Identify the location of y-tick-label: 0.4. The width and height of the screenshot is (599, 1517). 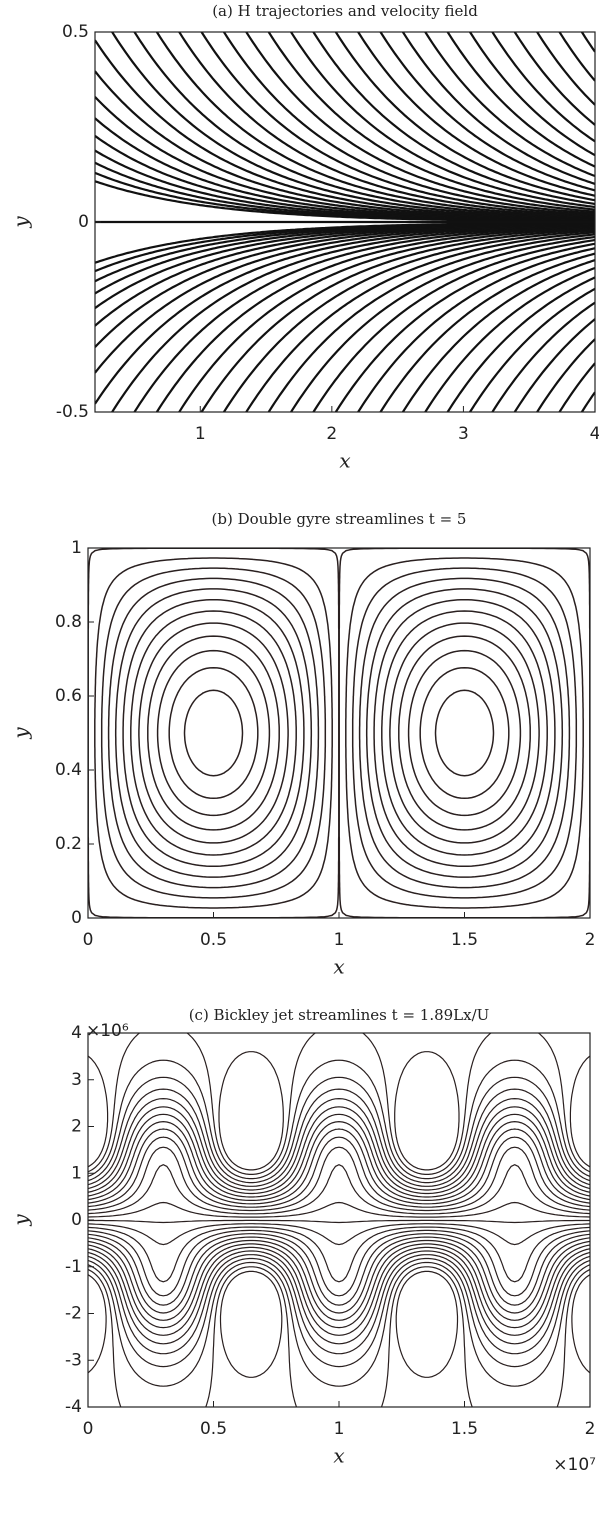
(68, 770).